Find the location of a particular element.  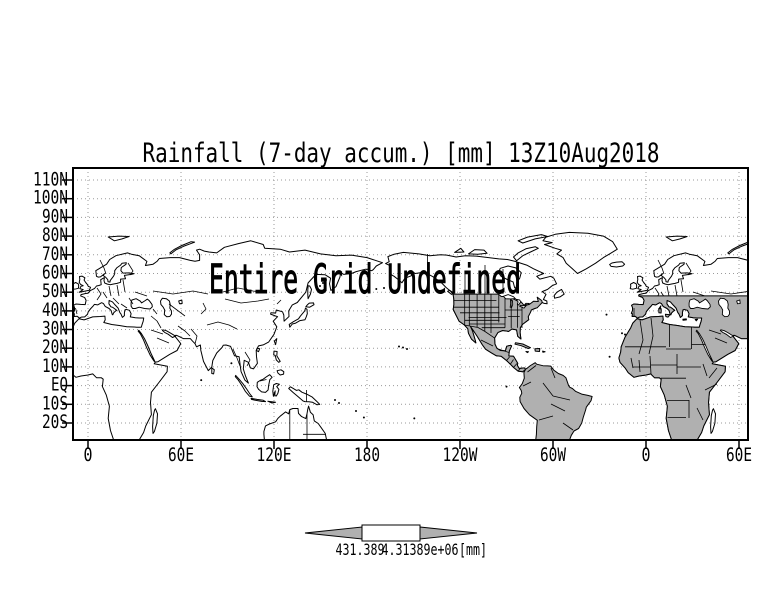

undefined-grid-watermark: Entire Grid Undefined is located at coordinates (365, 280).